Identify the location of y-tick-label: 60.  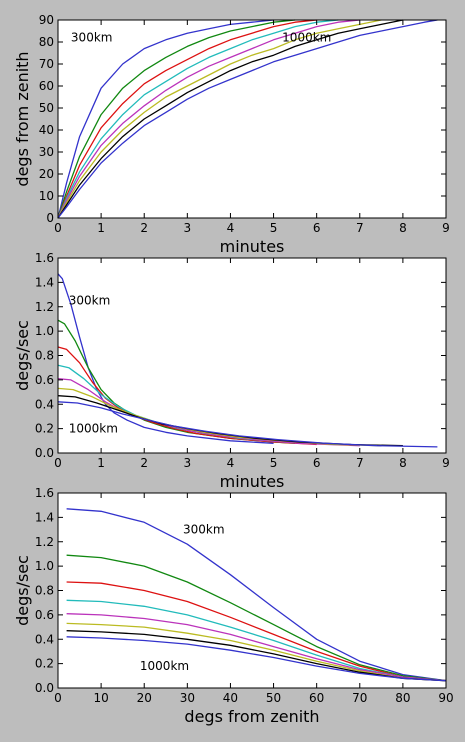
(46, 86).